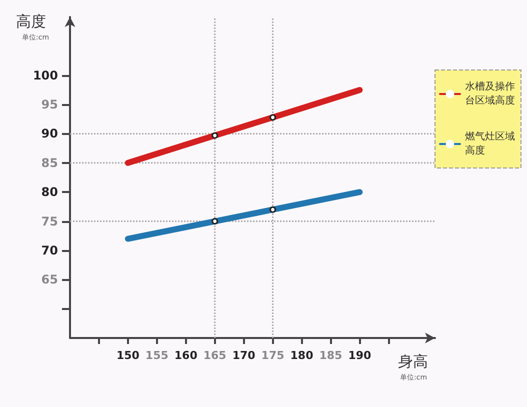 The image size is (527, 407). What do you see at coordinates (330, 355) in the screenshot?
I see `x-tick-label: 185` at bounding box center [330, 355].